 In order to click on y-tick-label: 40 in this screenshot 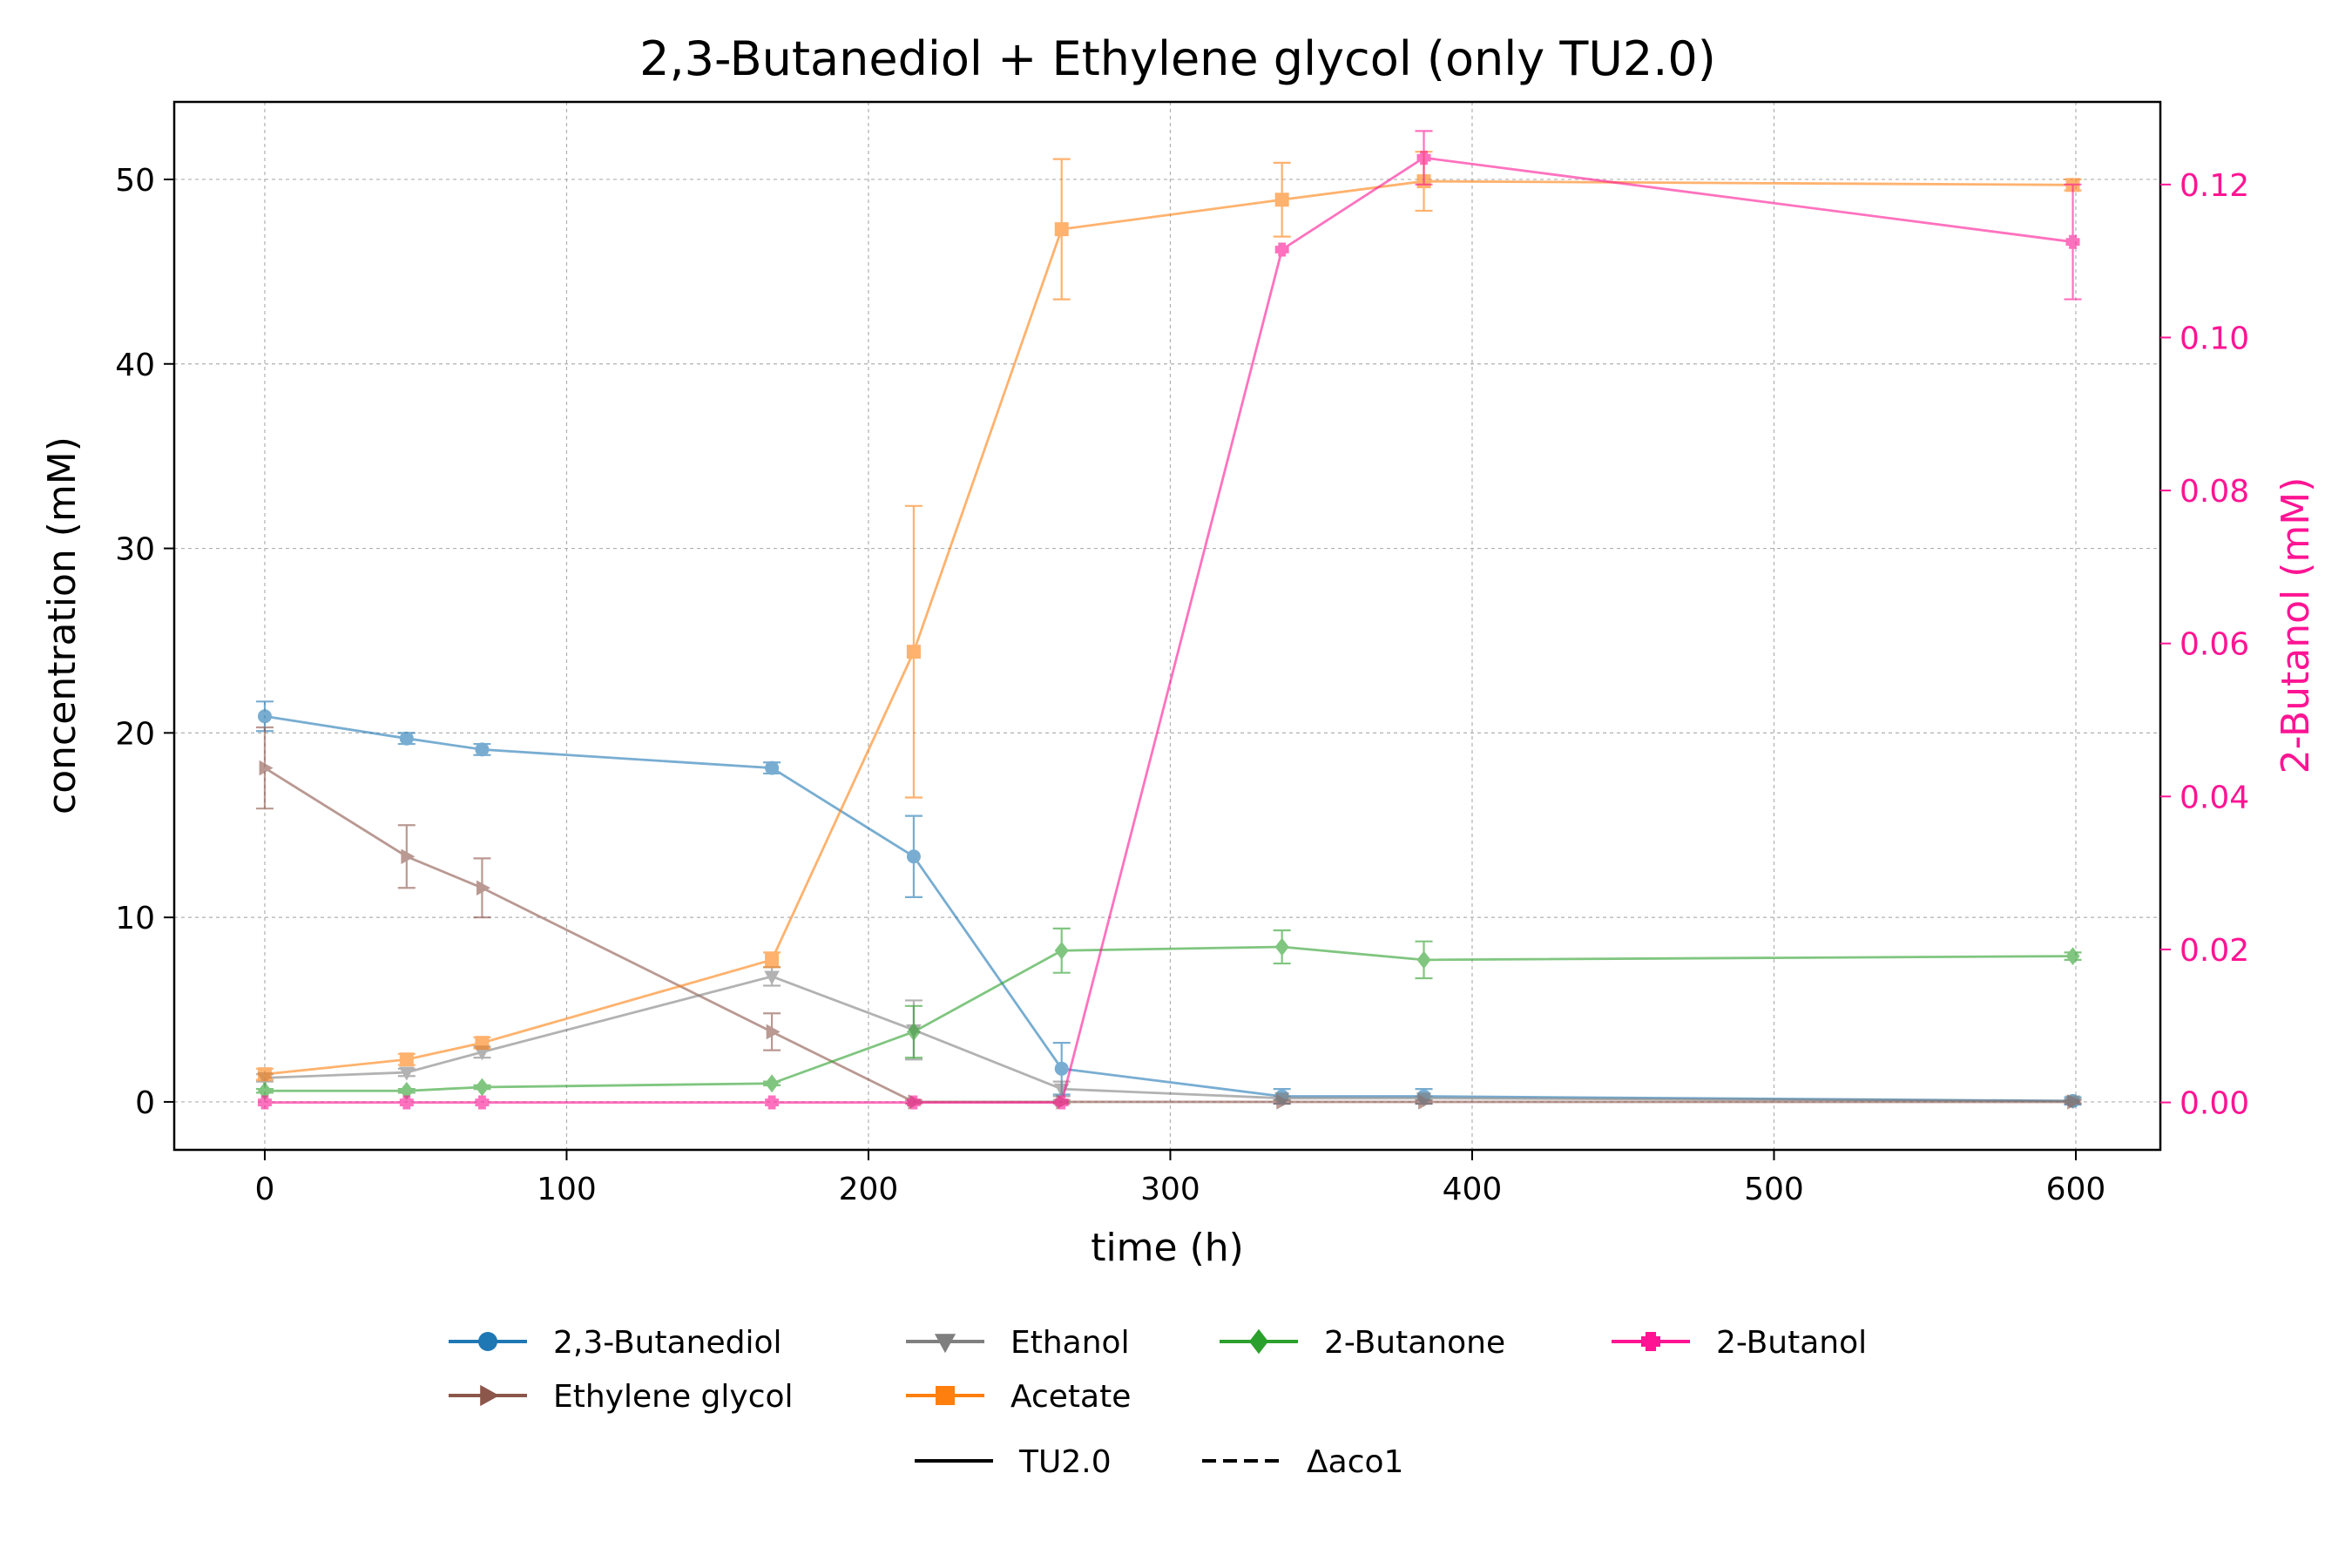, I will do `click(135, 366)`.